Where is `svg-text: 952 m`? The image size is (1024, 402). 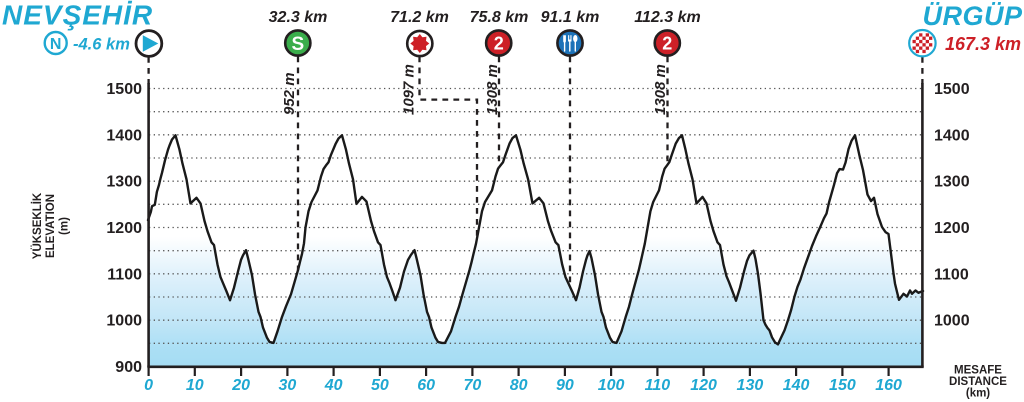 svg-text: 952 m is located at coordinates (289, 93).